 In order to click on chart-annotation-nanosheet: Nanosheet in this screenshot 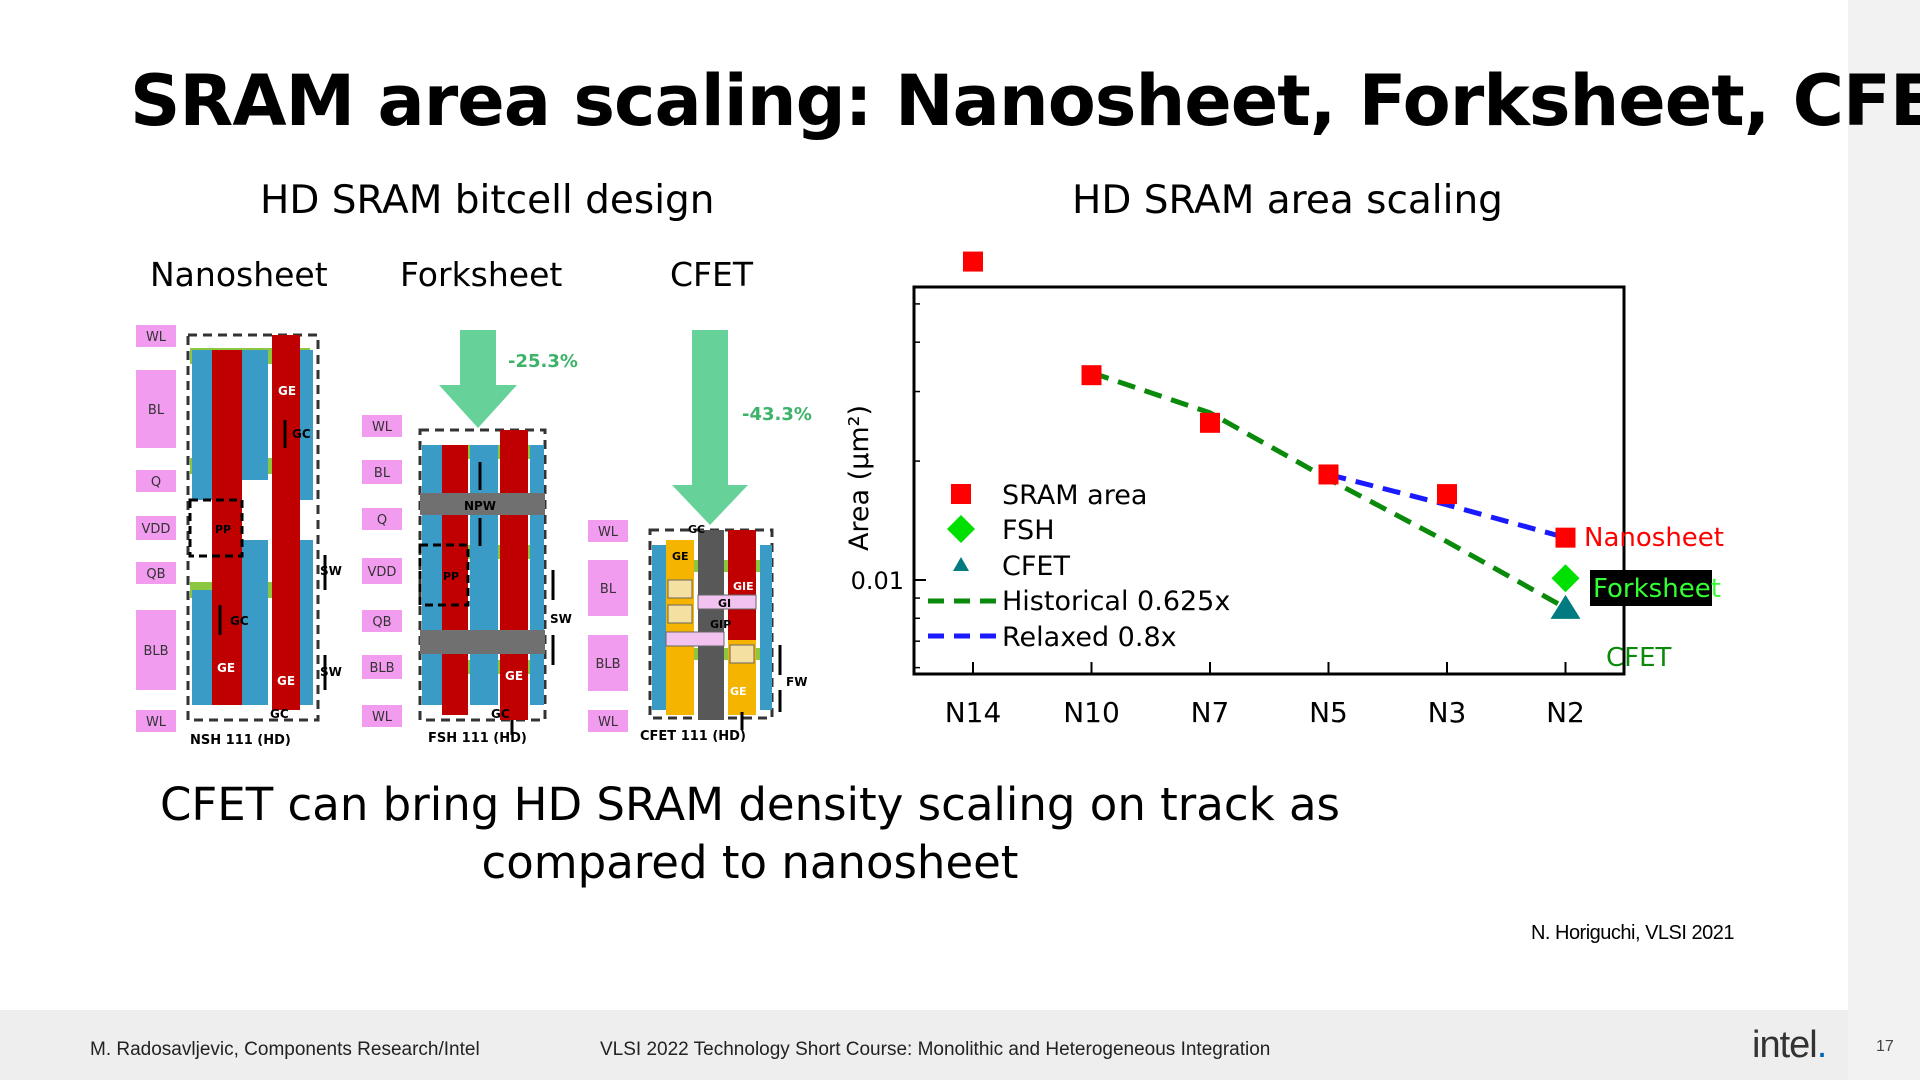, I will do `click(1654, 538)`.